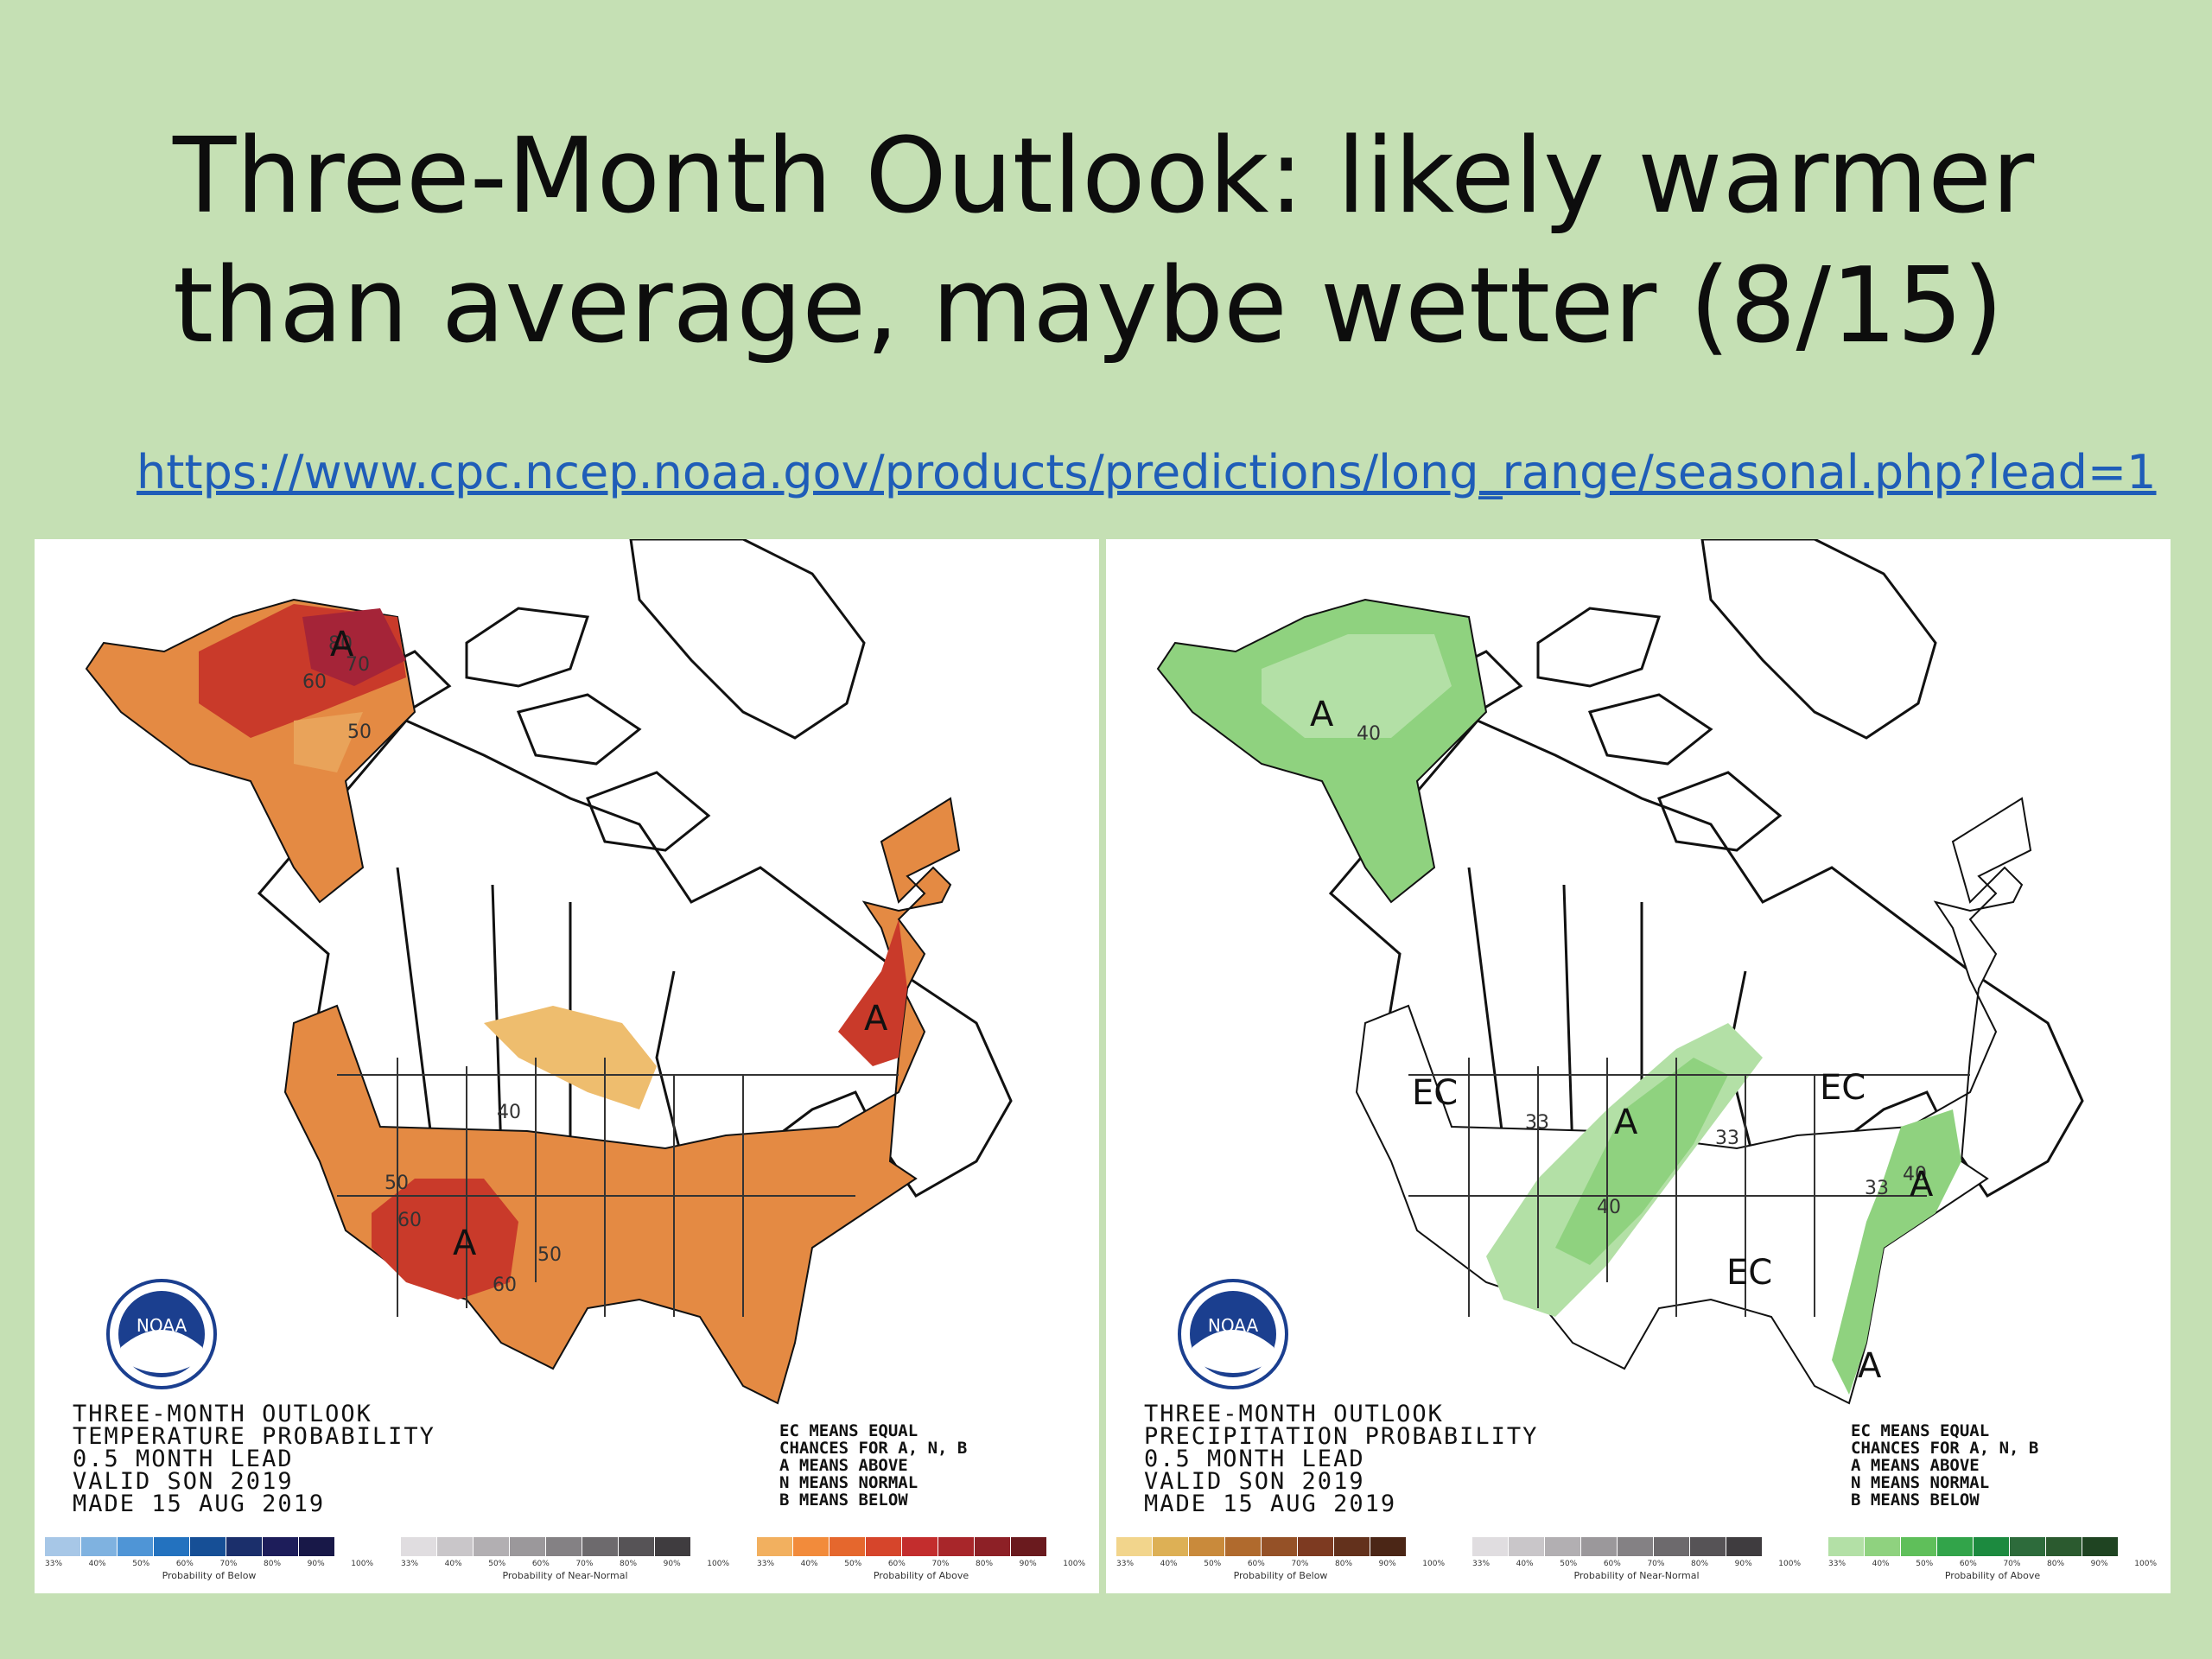 The image size is (2212, 1659). Describe the element at coordinates (445, 1239) in the screenshot. I see `southwest-60-region` at that location.